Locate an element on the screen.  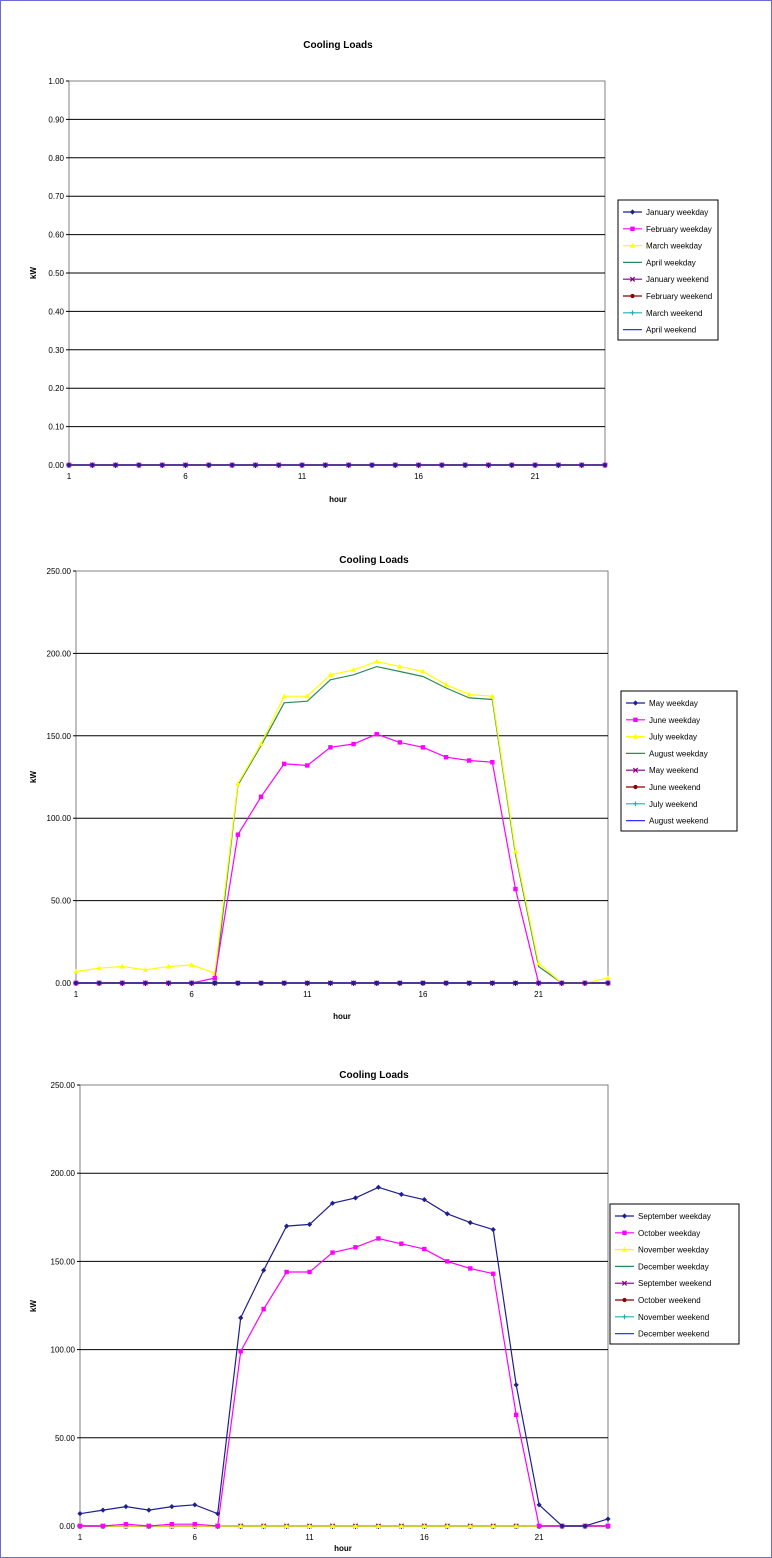
chart-title: Cooling Loads is located at coordinates (374, 1075).